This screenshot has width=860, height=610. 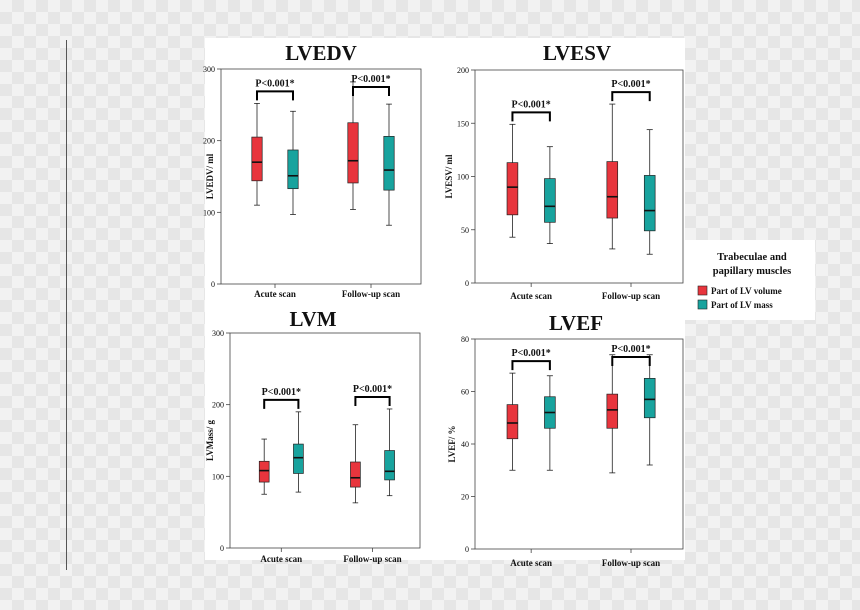 What do you see at coordinates (465, 230) in the screenshot?
I see `lvesv-ytick-label: 50` at bounding box center [465, 230].